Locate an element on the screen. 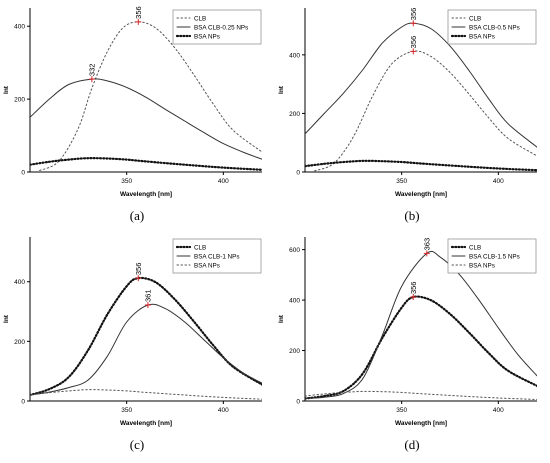 The height and width of the screenshot is (463, 550). legend-label: BSA CLB-0.5 NPs is located at coordinates (494, 27).